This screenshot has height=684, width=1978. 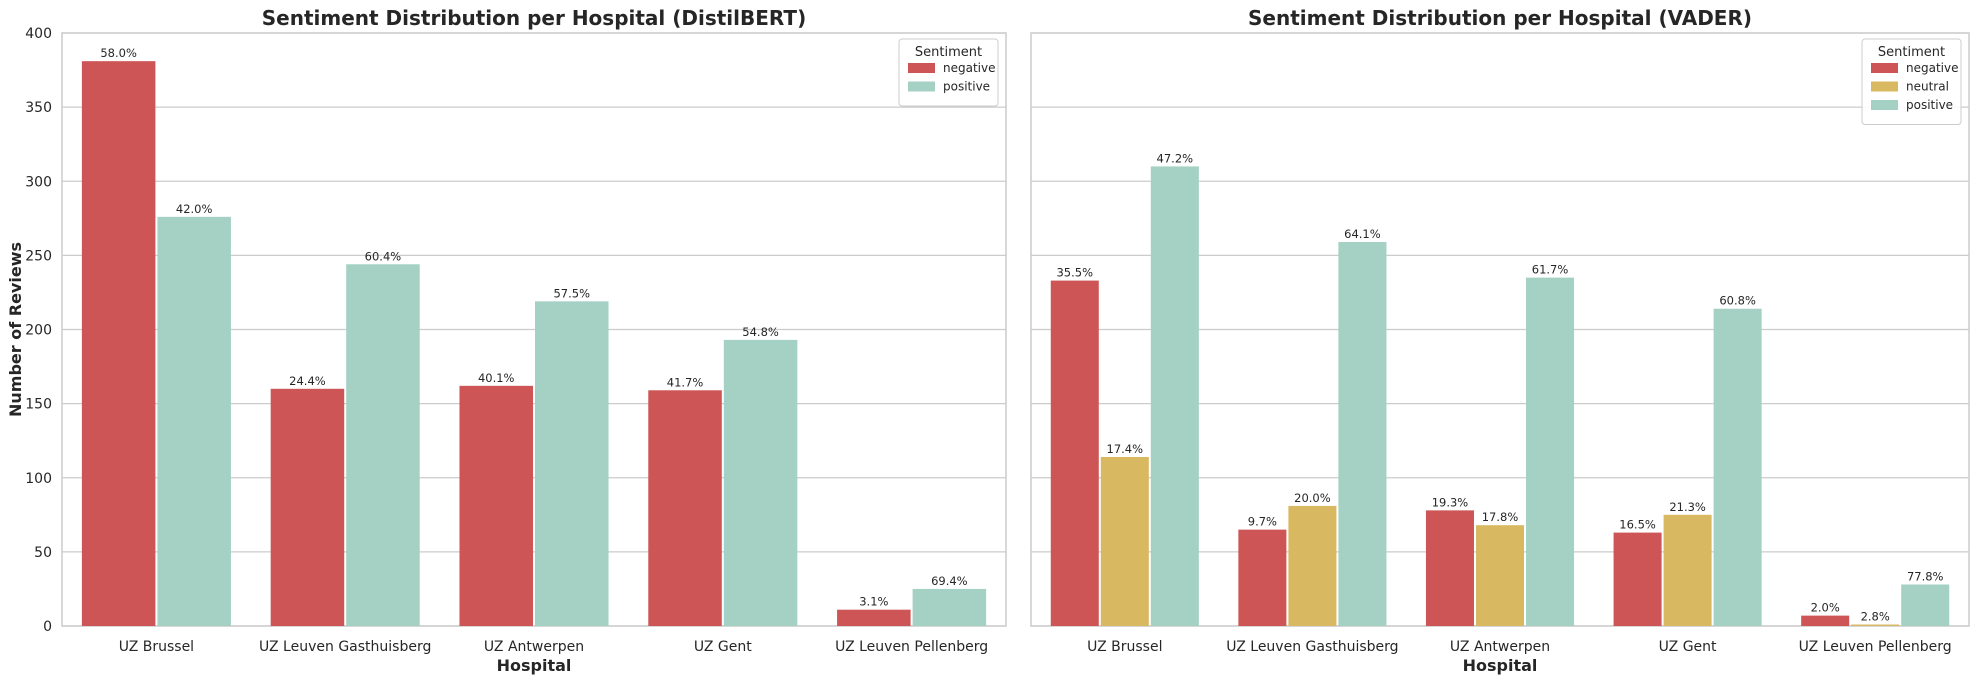 I want to click on bar-value-label: 24.4%, so click(x=307, y=381).